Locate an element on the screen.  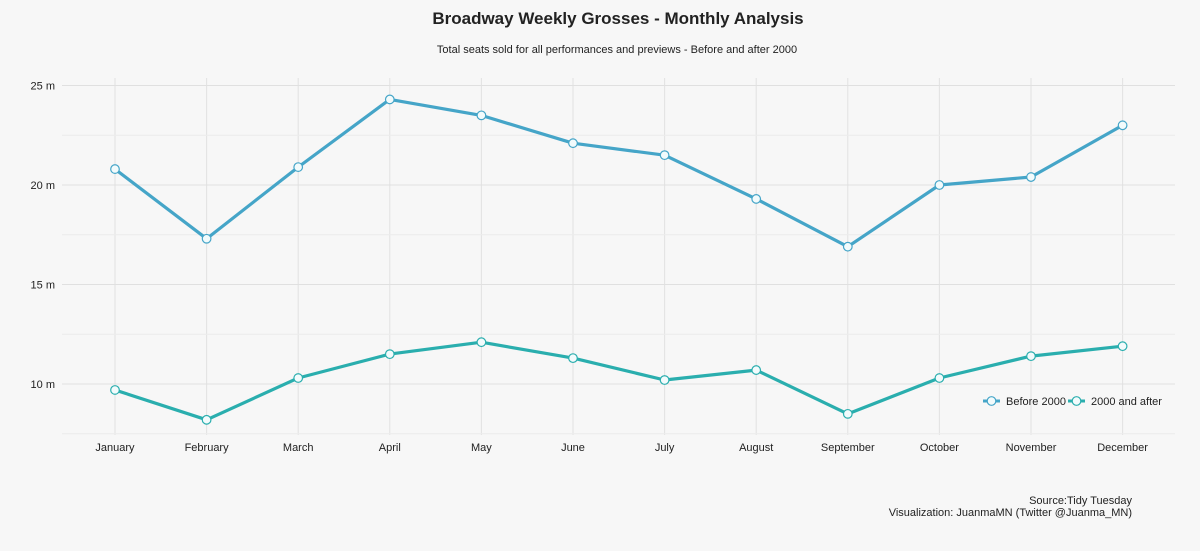
x-tick-label: December is located at coordinates (1122, 448).